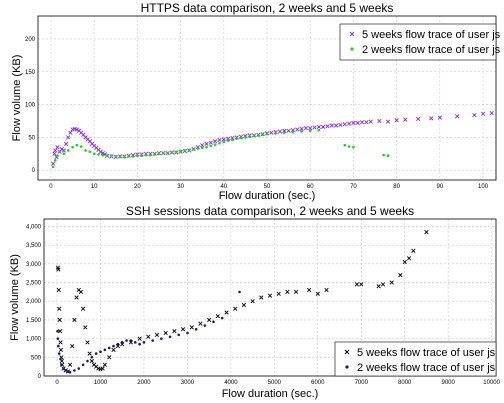 This screenshot has width=504, height=403. Describe the element at coordinates (188, 383) in the screenshot. I see `x-tick-label: 3000` at that location.